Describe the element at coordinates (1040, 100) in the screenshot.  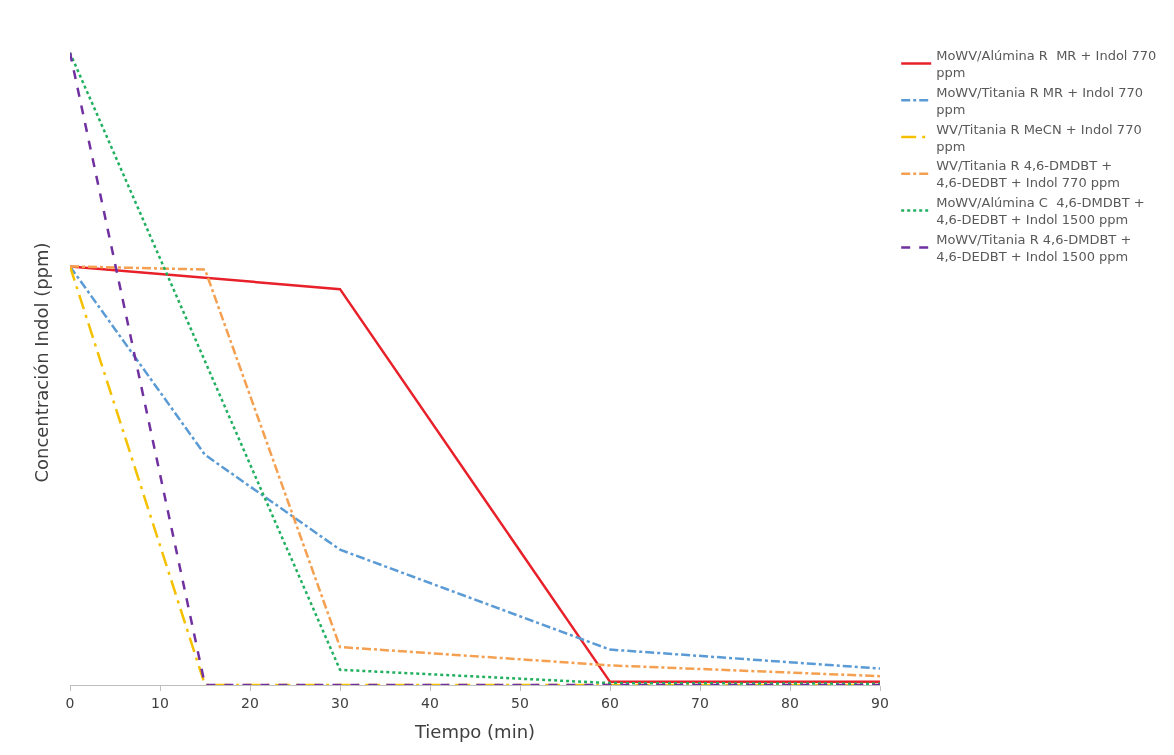
I see `legend-label: MoWV/Titania R MR + Indol 770 ppm` at that location.